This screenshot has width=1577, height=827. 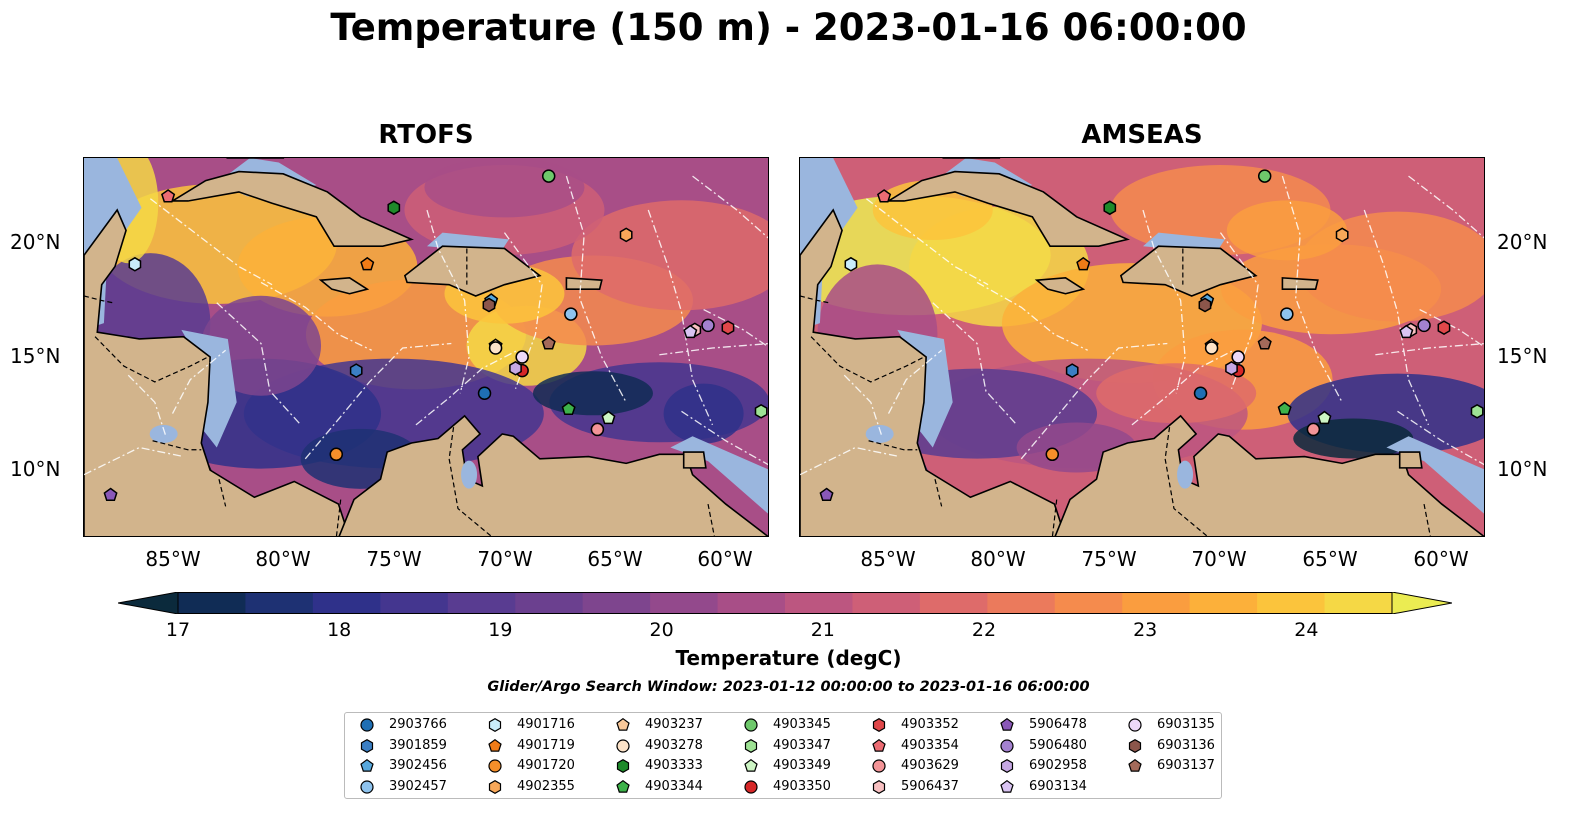 I want to click on lat-label-10n-right: 10°N, so click(x=1522, y=469).